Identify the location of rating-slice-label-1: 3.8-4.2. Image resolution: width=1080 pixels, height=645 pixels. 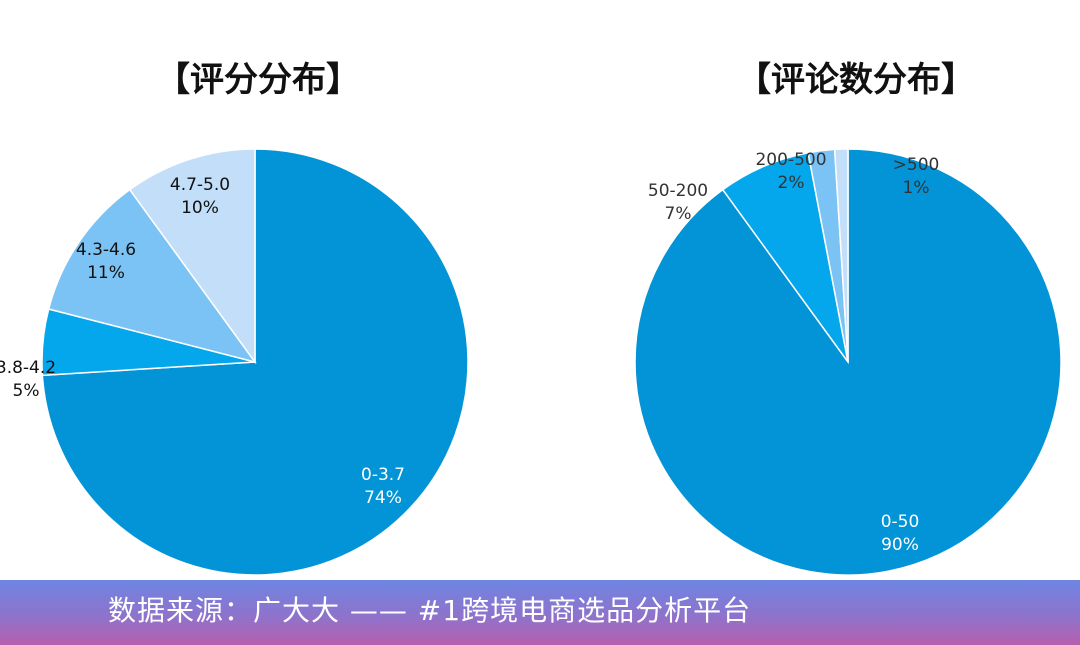
(28, 368).